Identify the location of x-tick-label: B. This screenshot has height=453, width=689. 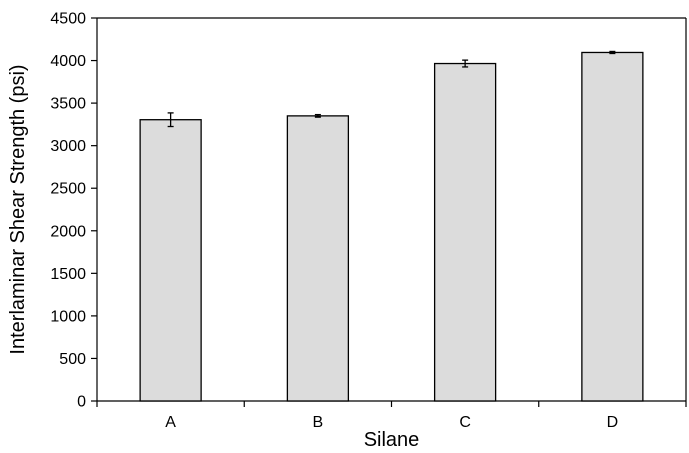
(318, 422).